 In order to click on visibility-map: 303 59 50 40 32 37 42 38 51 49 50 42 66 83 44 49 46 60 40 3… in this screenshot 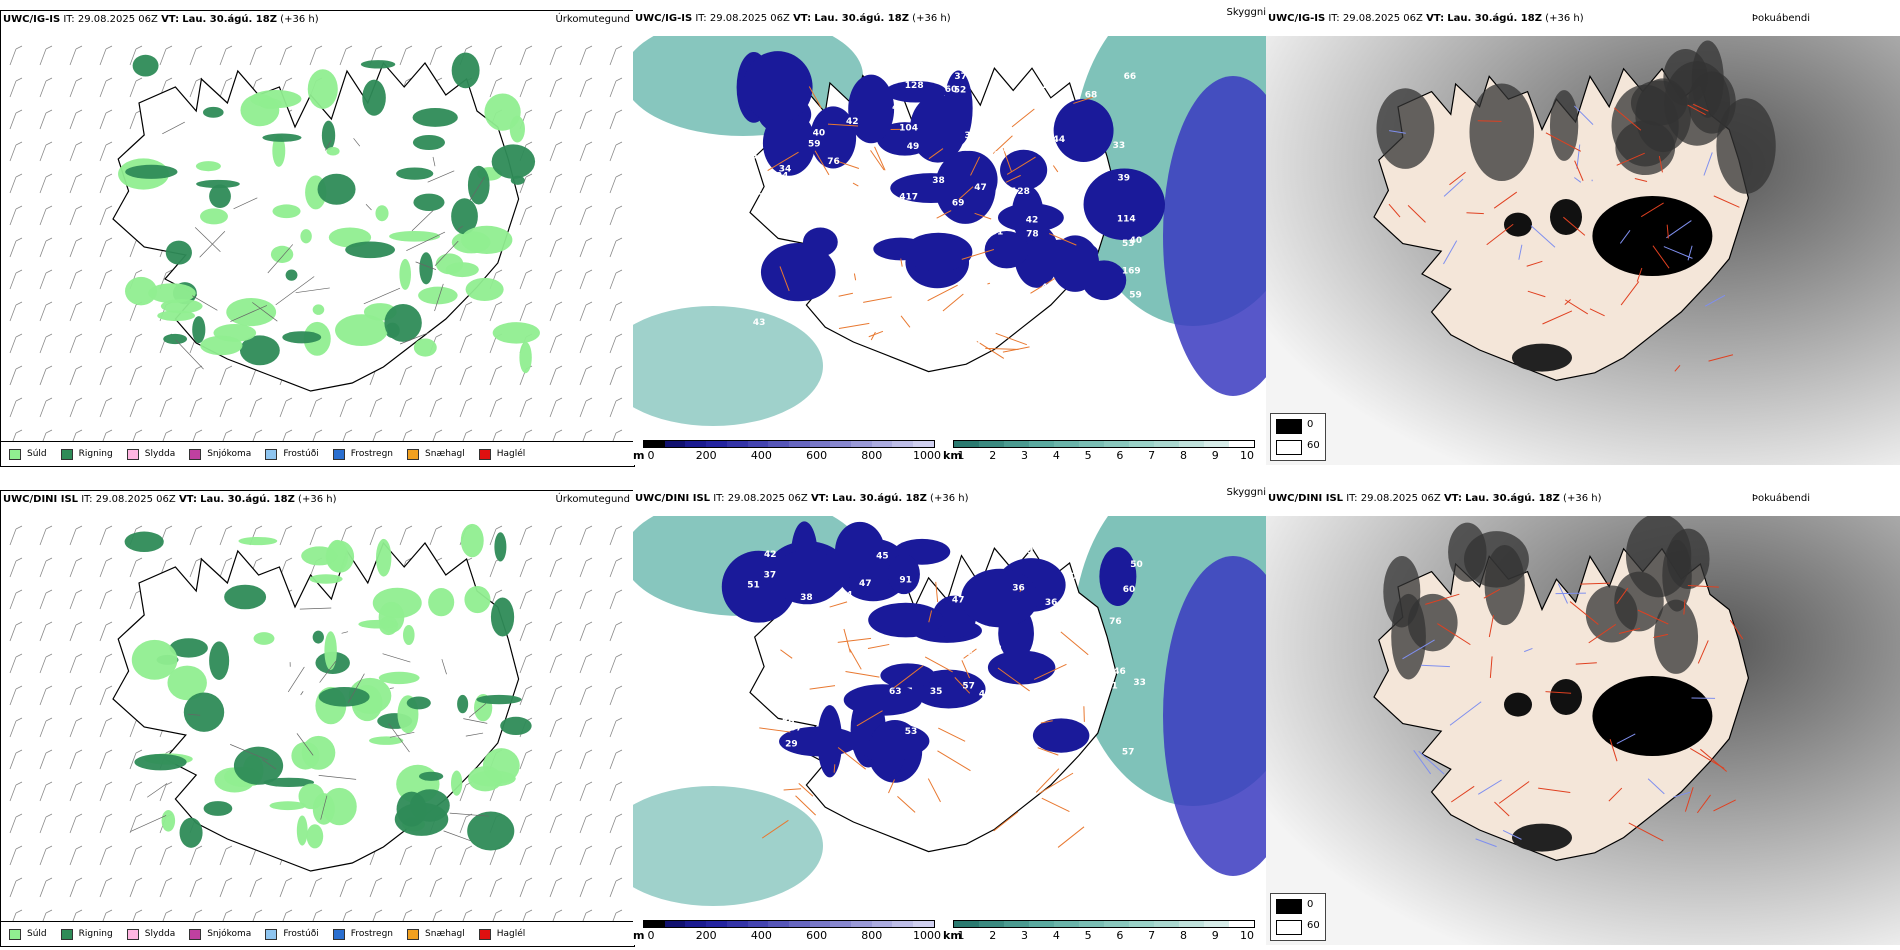, I will do `click(949, 236)`.